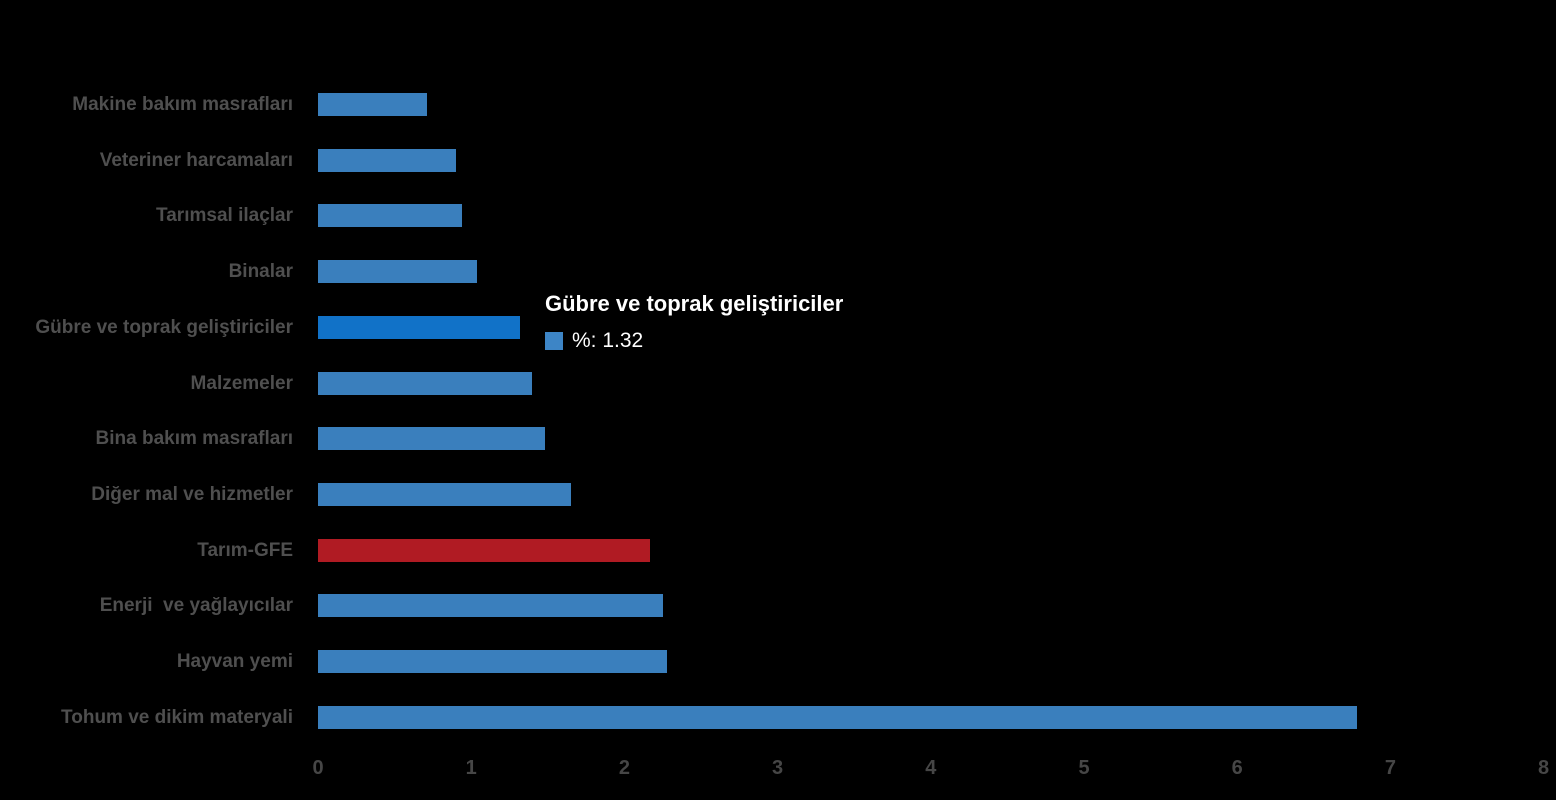 The height and width of the screenshot is (800, 1556). What do you see at coordinates (164, 327) in the screenshot?
I see `category-label: Gübre ve toprak geliştiriciler` at bounding box center [164, 327].